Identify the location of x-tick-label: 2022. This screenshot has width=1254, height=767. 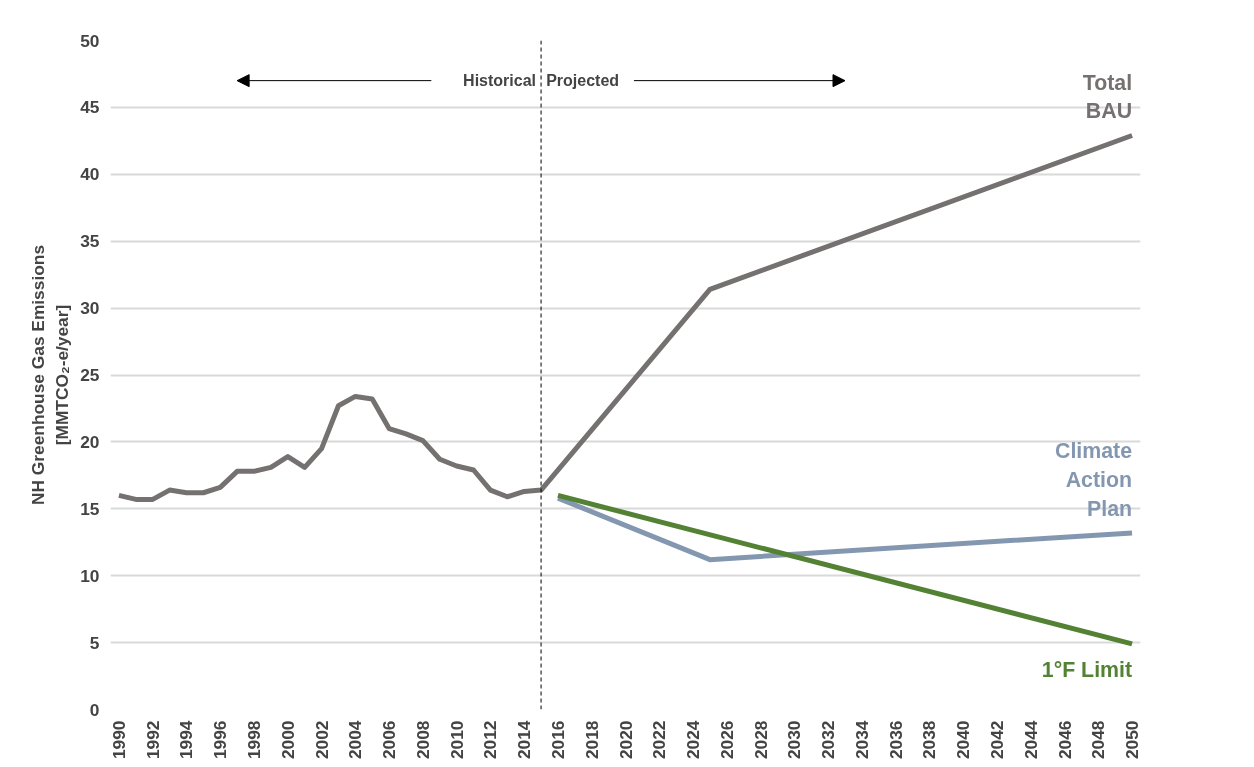
(659, 740).